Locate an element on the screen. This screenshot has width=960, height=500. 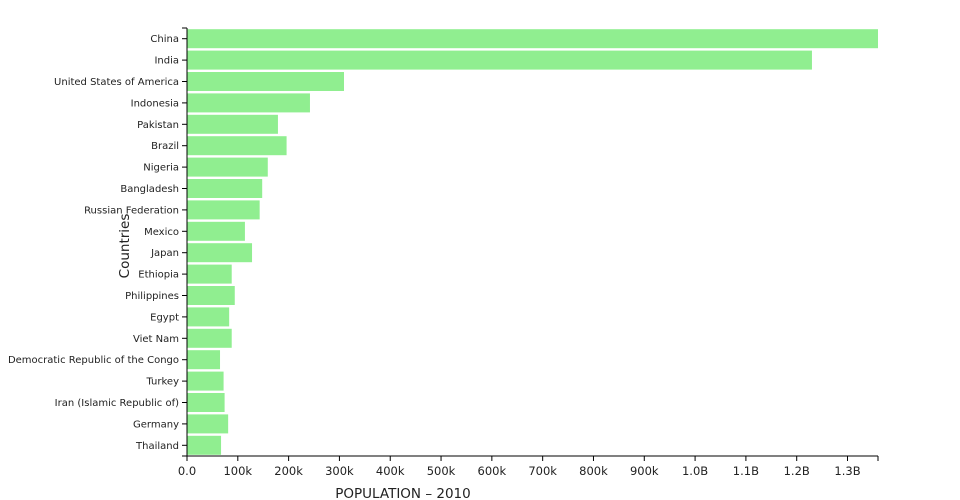
bar-egypt is located at coordinates (208, 317).